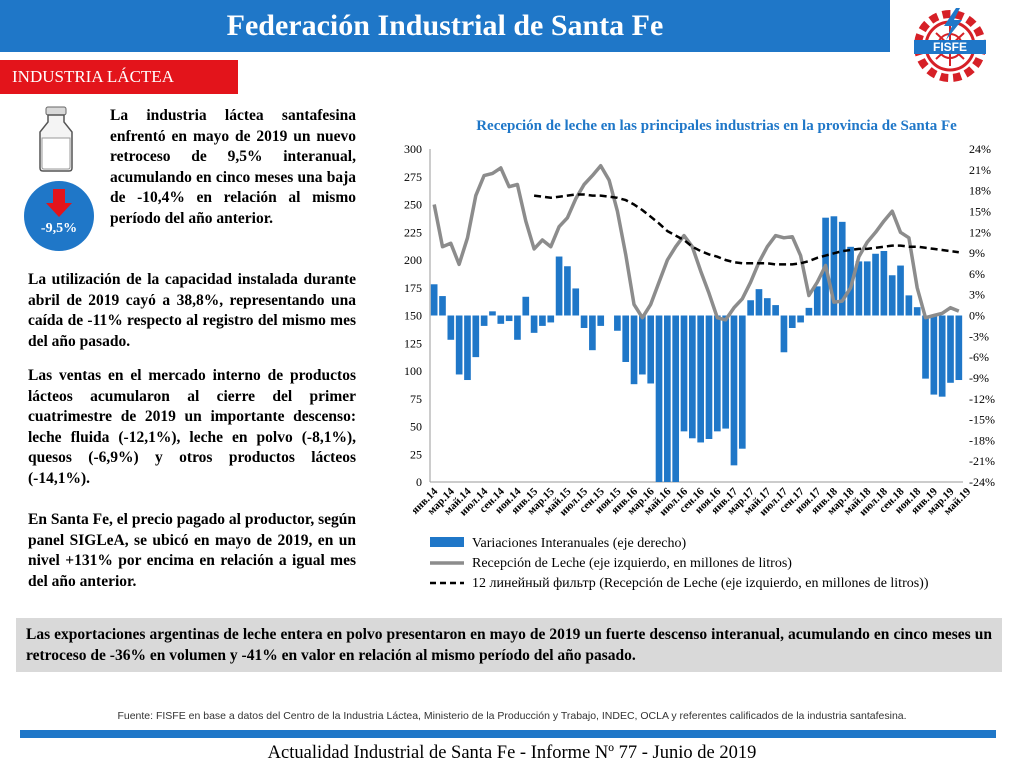 The width and height of the screenshot is (1024, 768). Describe the element at coordinates (413, 316) in the screenshot. I see `left-tick-label: 150` at that location.